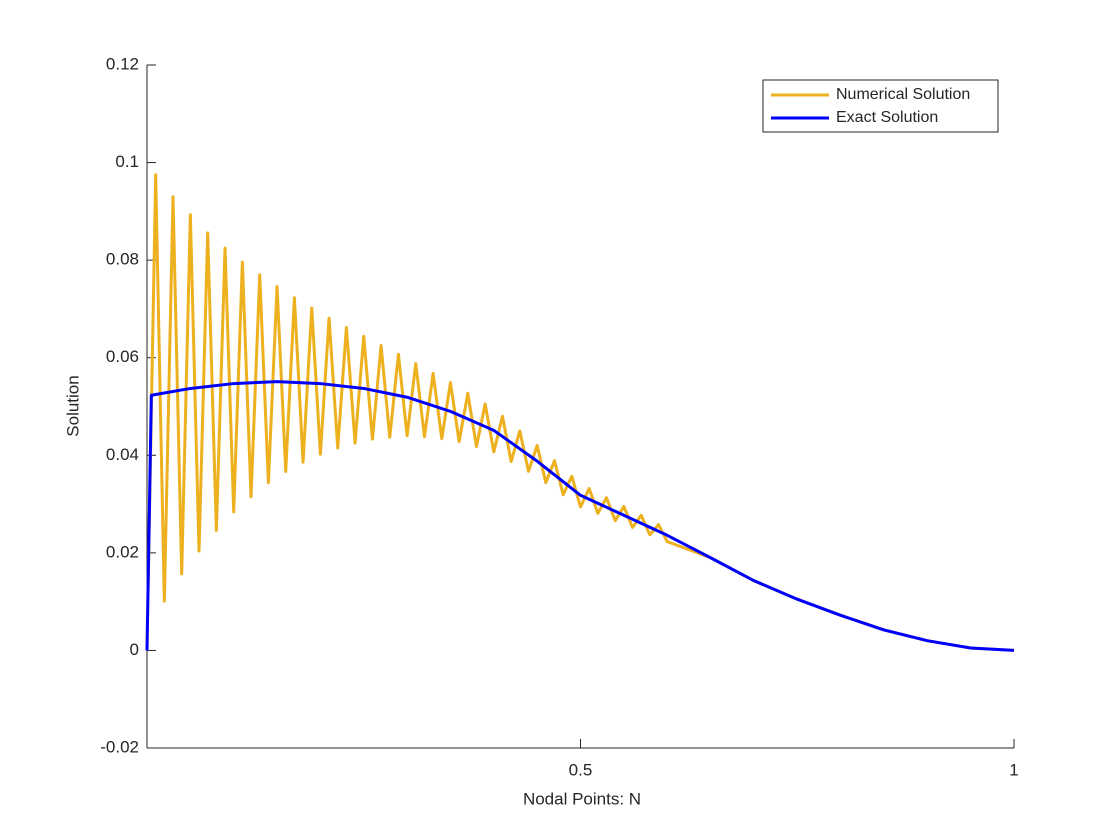  I want to click on y-tick-label: 0.04, so click(122, 454).